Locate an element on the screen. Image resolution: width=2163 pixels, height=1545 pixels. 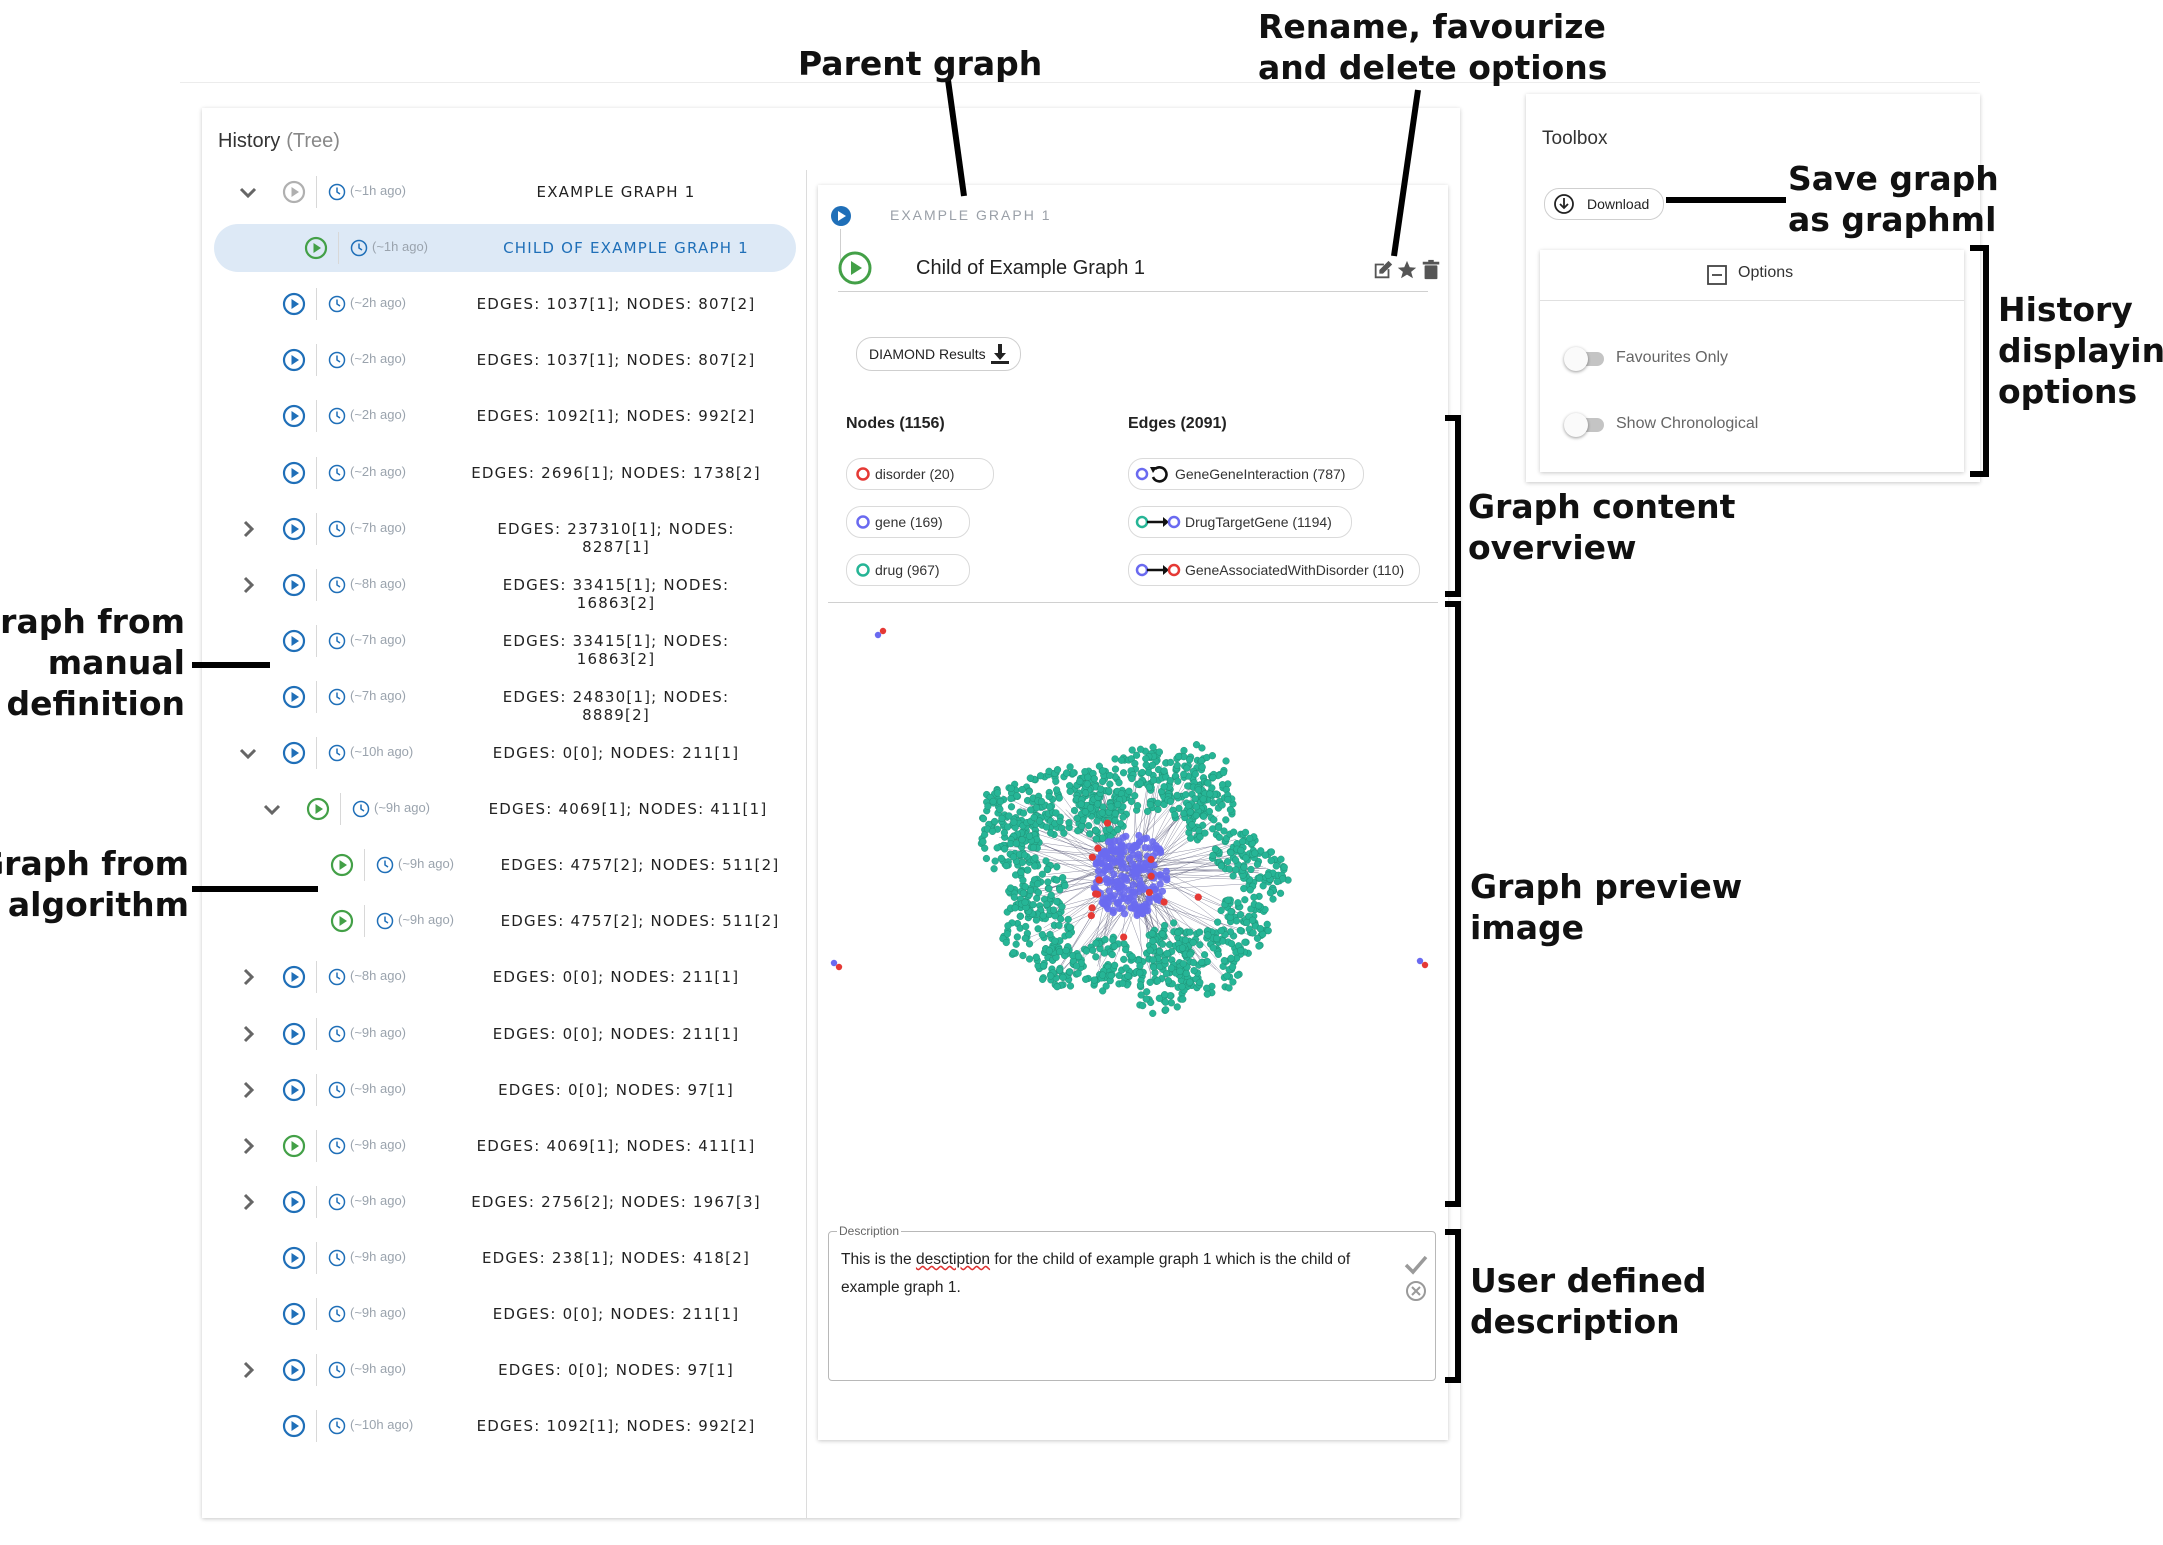
history-row: (~9h ago) EDGES: 238[1]; NODES: 418[2] is located at coordinates (506, 1258).